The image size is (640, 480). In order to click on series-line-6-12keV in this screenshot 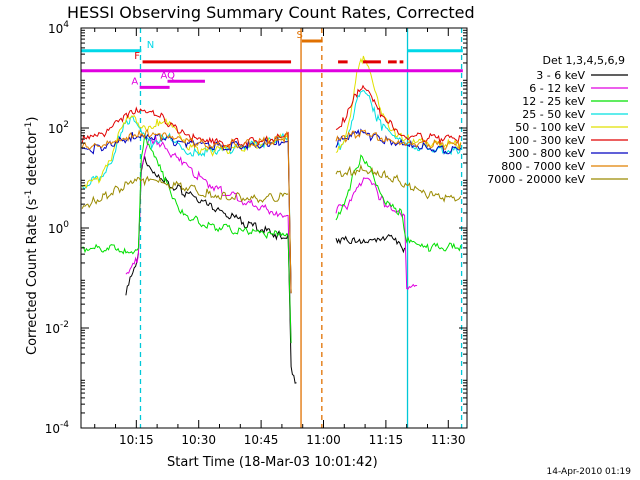, I will do `click(208, 239)`.